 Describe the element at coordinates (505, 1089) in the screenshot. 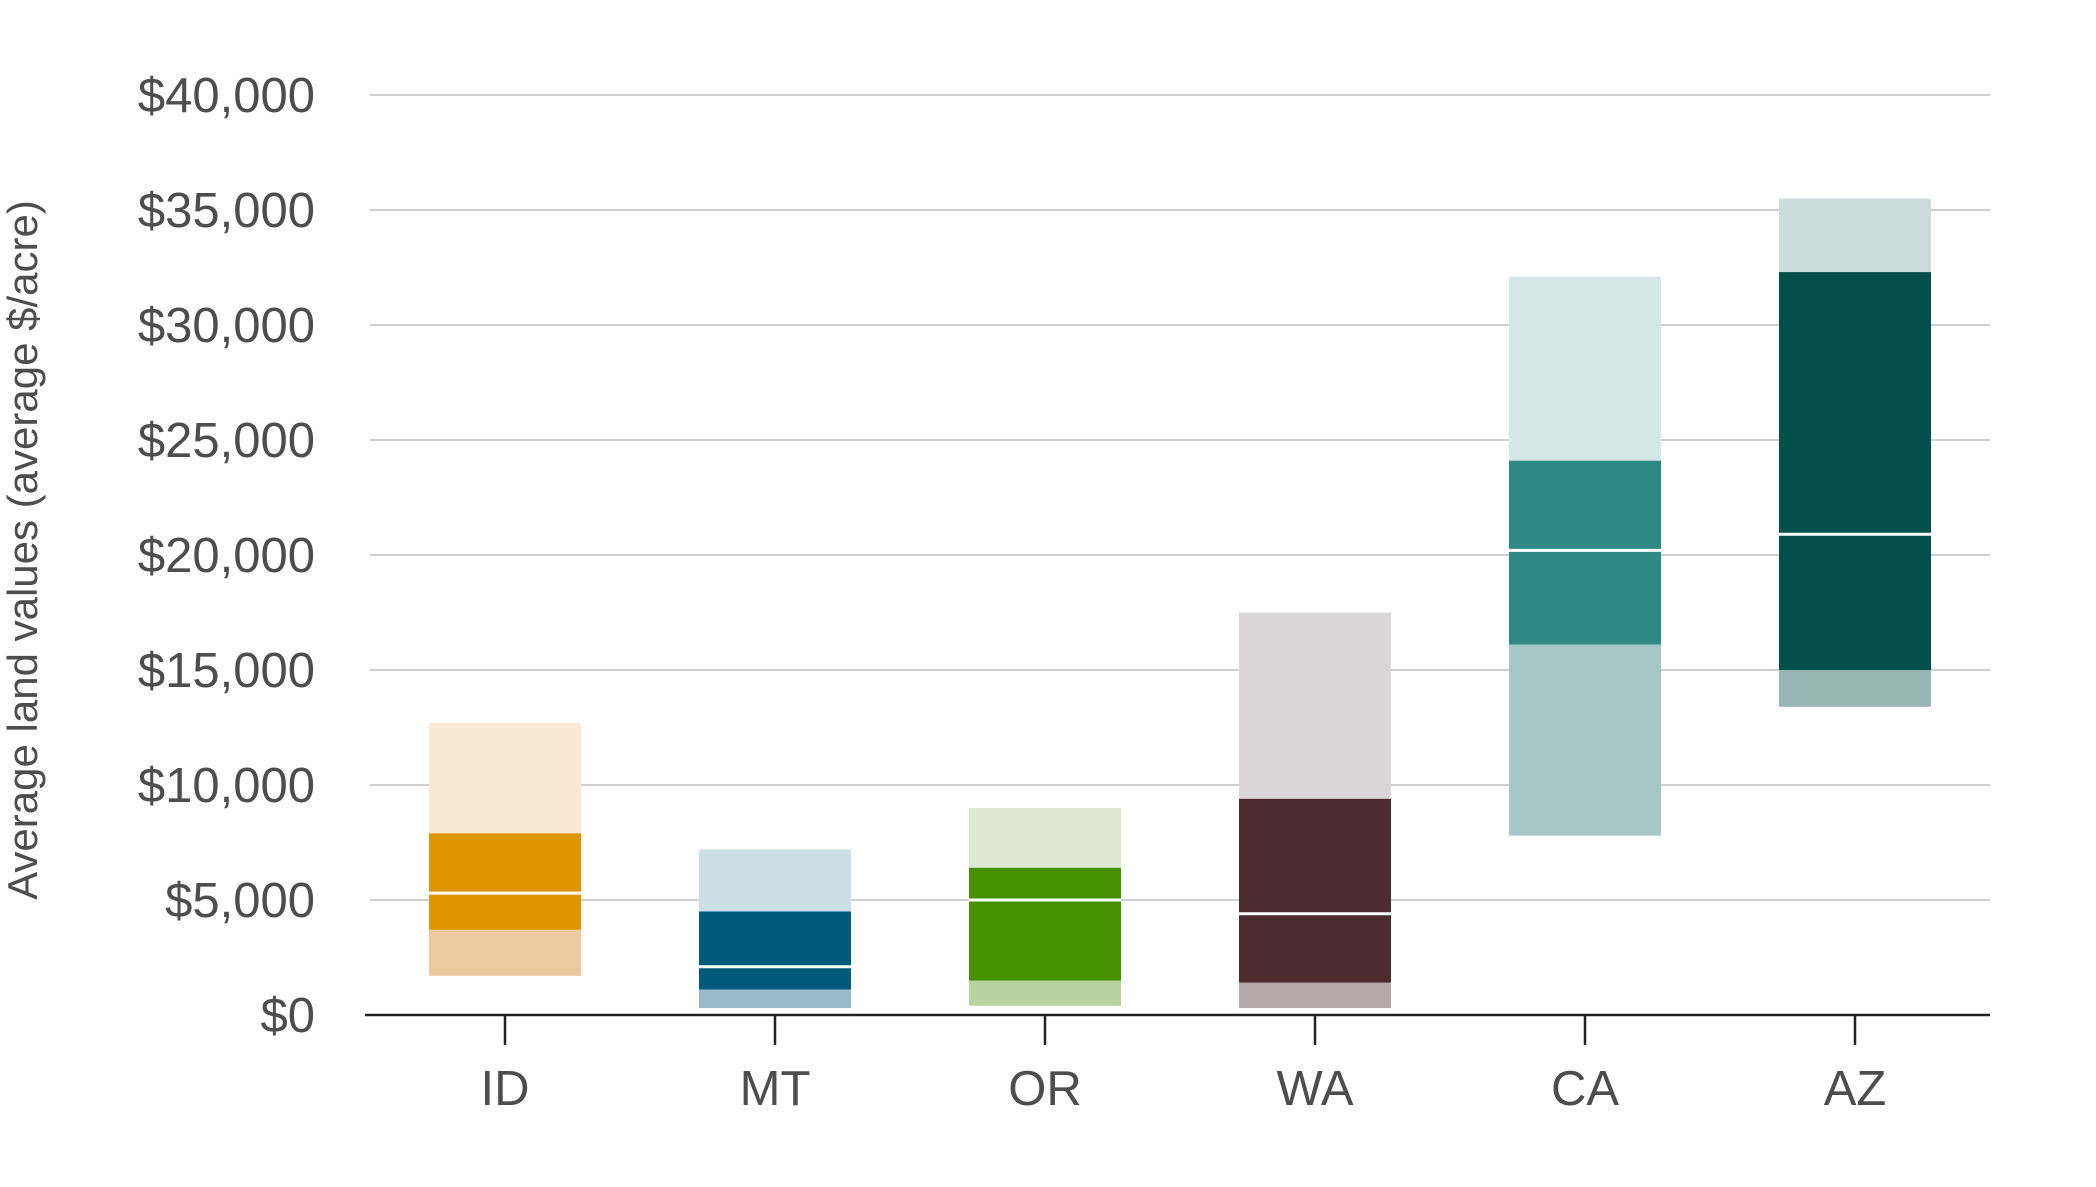

I see `x-tick-label: ID` at that location.